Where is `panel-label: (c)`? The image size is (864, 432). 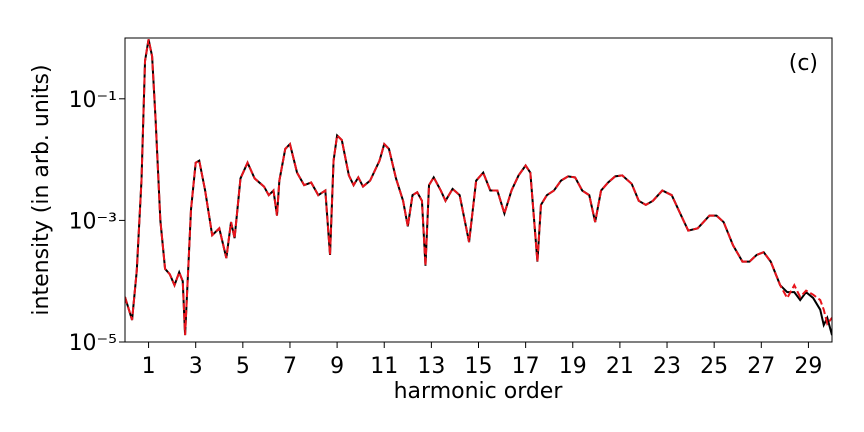
panel-label: (c) is located at coordinates (803, 63).